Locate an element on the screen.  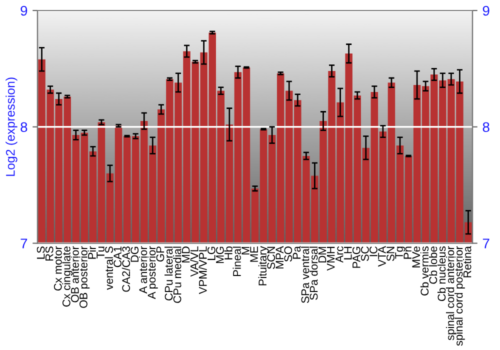
x-tick-label: VA/VL is located at coordinates (194, 261).